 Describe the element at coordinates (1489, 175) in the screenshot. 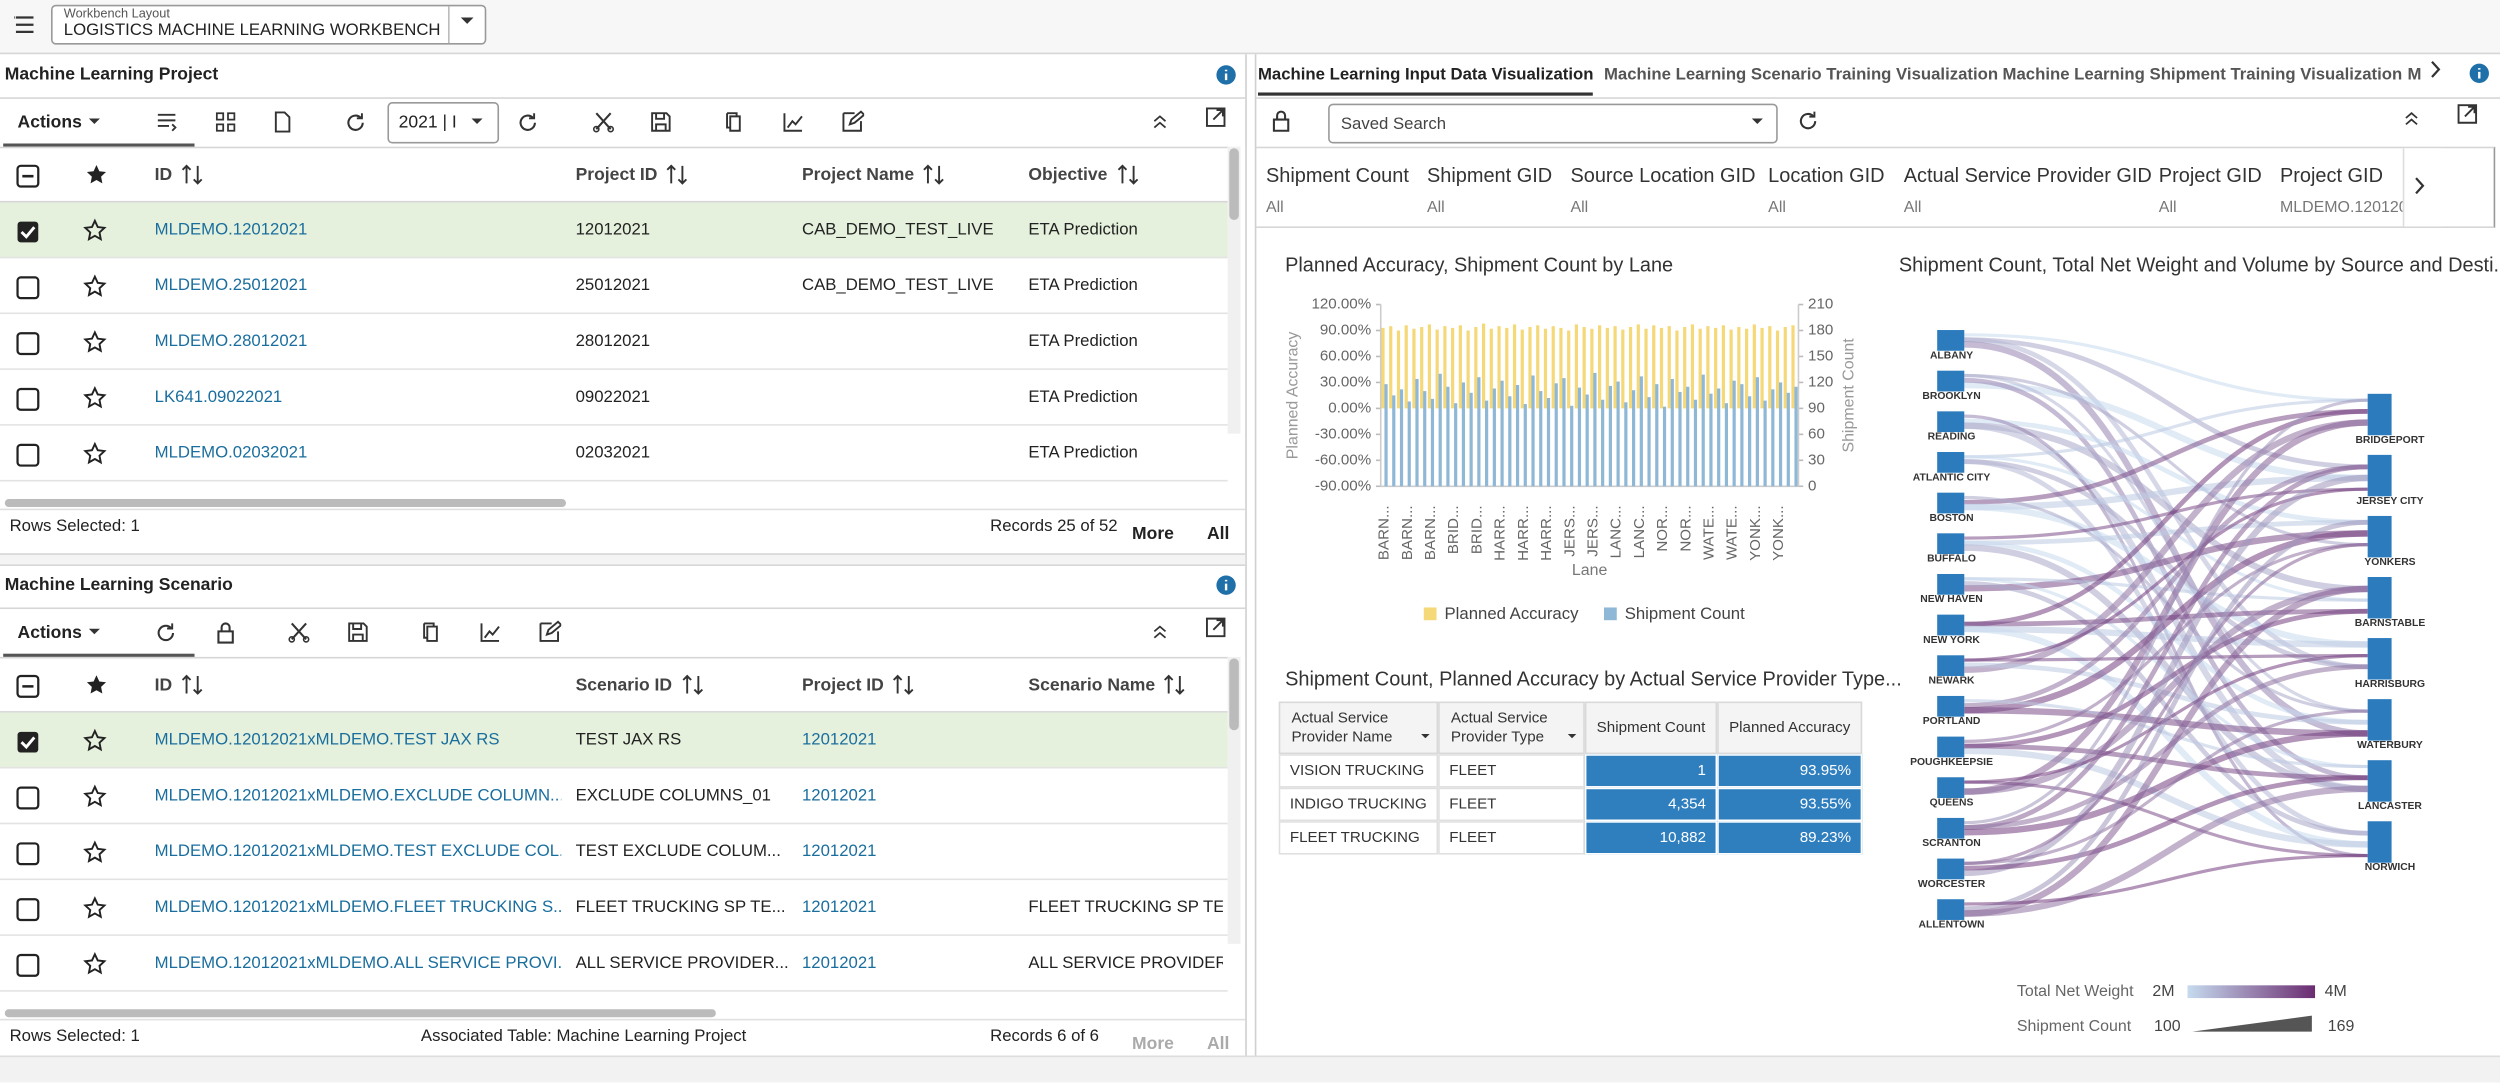

I see `filter-label: Shipment GID` at that location.